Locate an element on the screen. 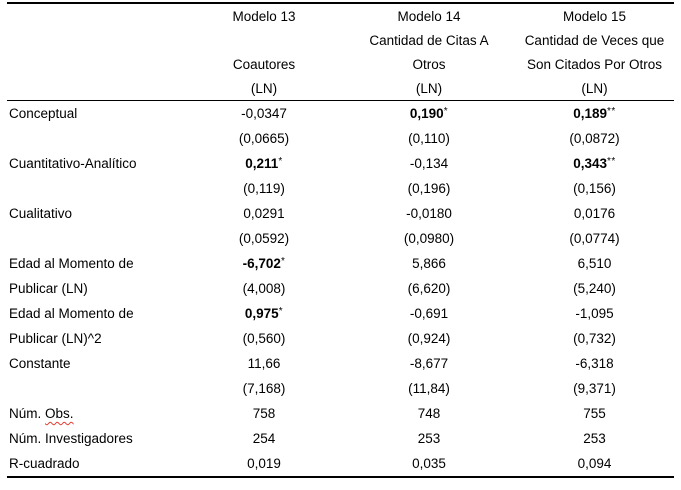 The image size is (681, 490). cell-value: 0,211* is located at coordinates (264, 163).